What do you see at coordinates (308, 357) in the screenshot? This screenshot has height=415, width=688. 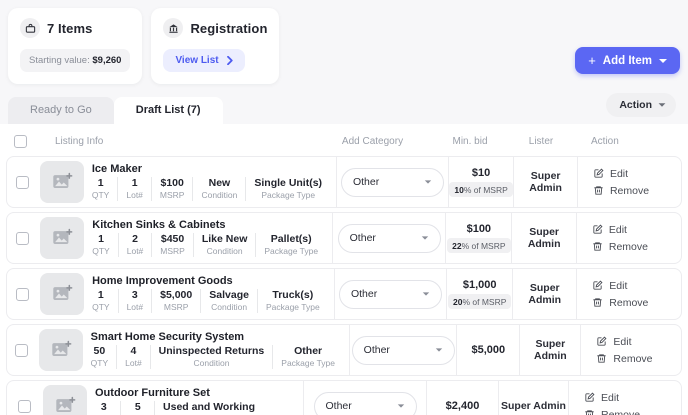 I see `item-field: Other Package Type` at bounding box center [308, 357].